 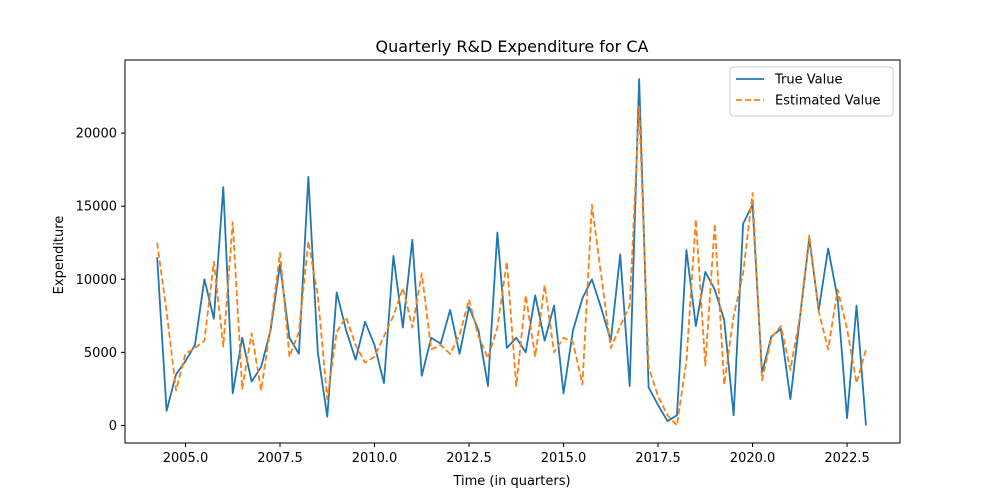 What do you see at coordinates (658, 458) in the screenshot?
I see `x-tick-label: 2017.5` at bounding box center [658, 458].